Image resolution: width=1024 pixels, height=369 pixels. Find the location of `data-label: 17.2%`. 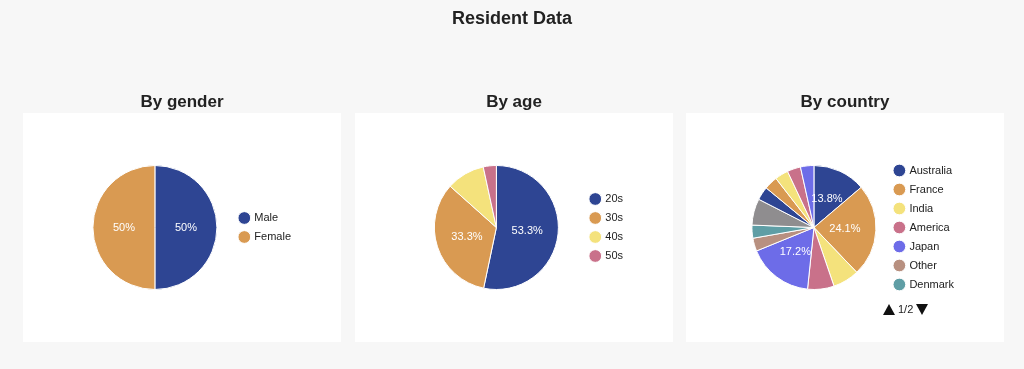

data-label: 17.2% is located at coordinates (795, 251).